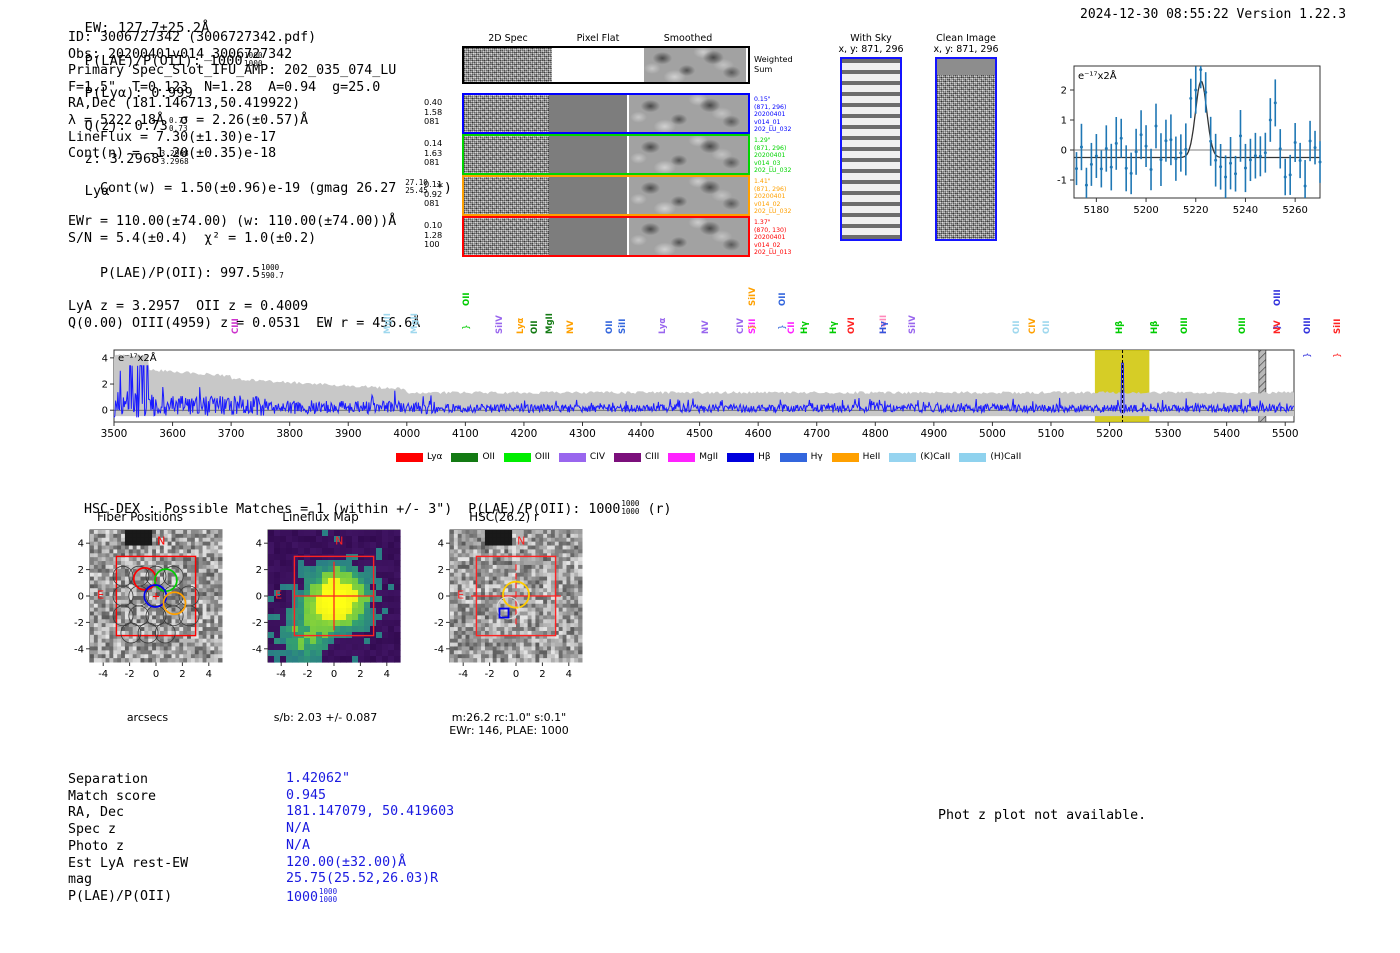 The height and width of the screenshot is (953, 1400). Describe the element at coordinates (433, 152) in the screenshot. I see `exposure-left-stats: 0.14 1.63 081` at that location.